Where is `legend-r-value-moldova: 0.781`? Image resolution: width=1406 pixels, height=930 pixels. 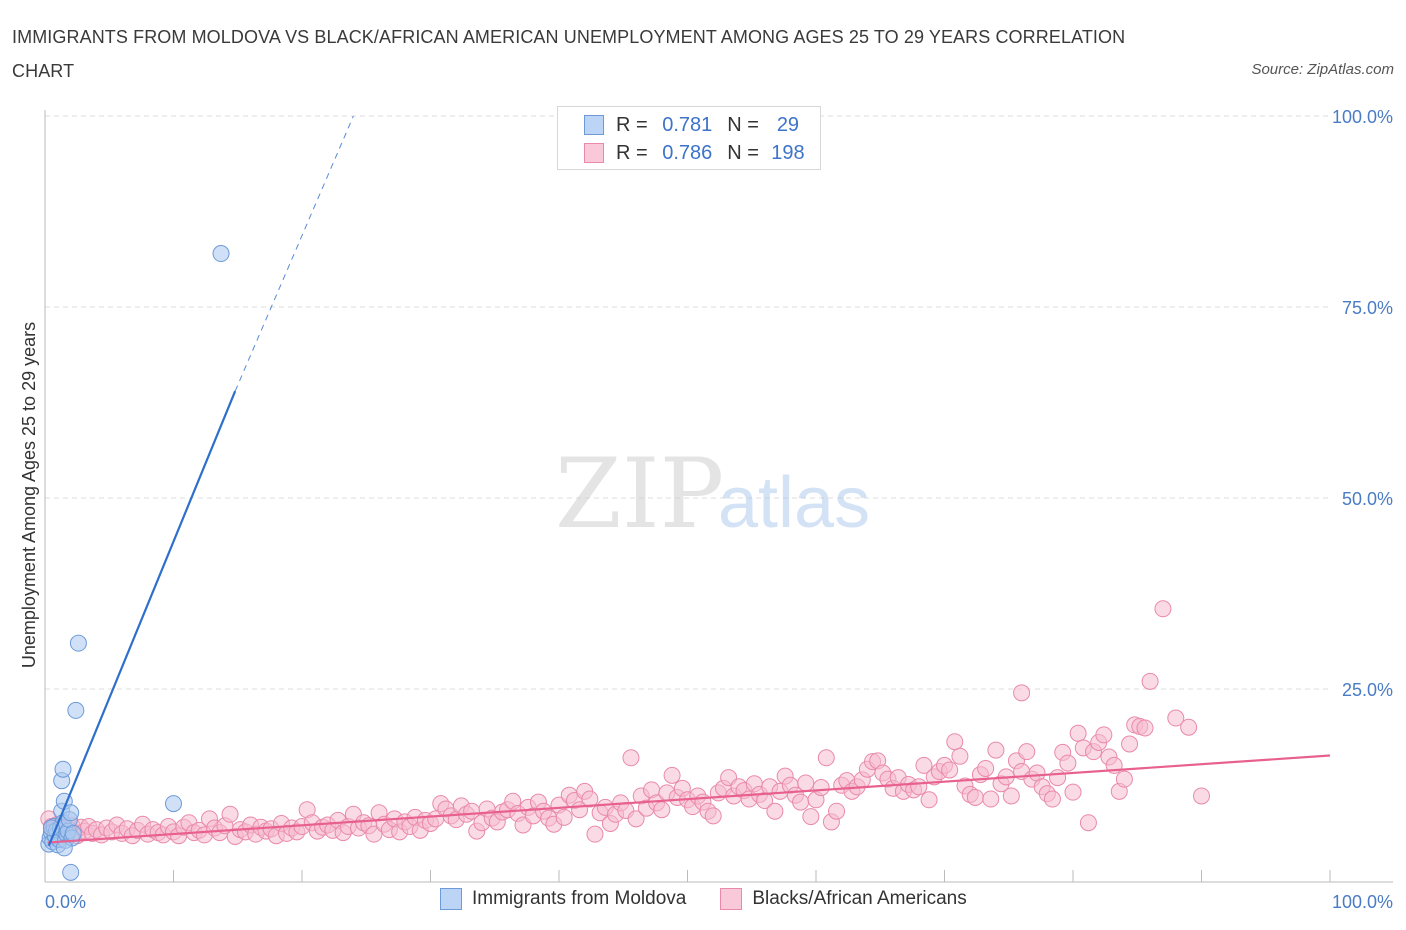 legend-r-value-moldova: 0.781 is located at coordinates (687, 124).